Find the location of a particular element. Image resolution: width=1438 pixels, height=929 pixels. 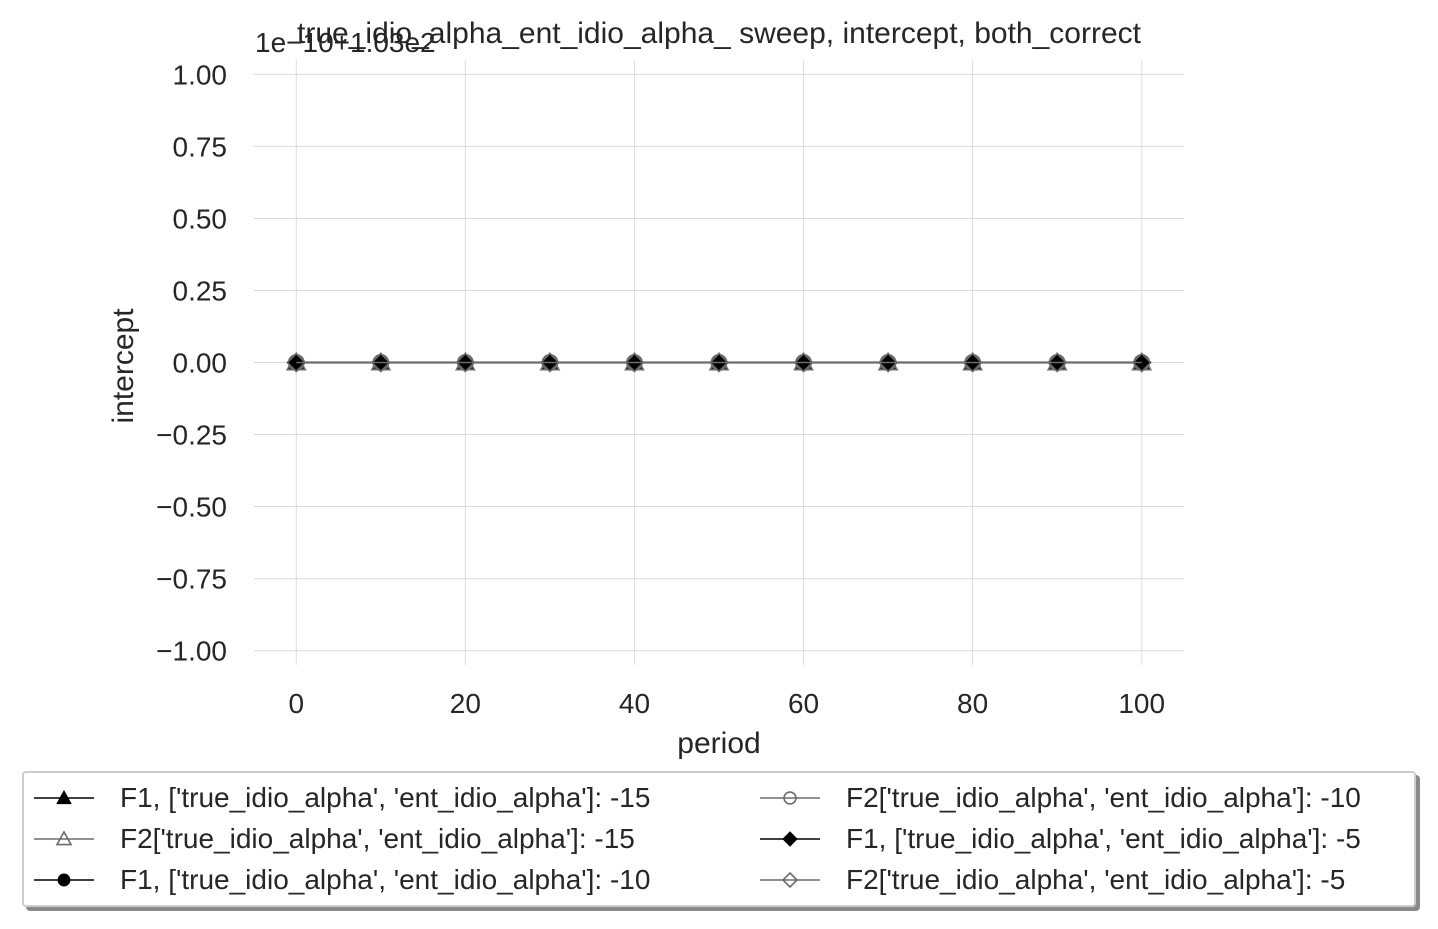

y-tick-label: 0.25 is located at coordinates (200, 290).